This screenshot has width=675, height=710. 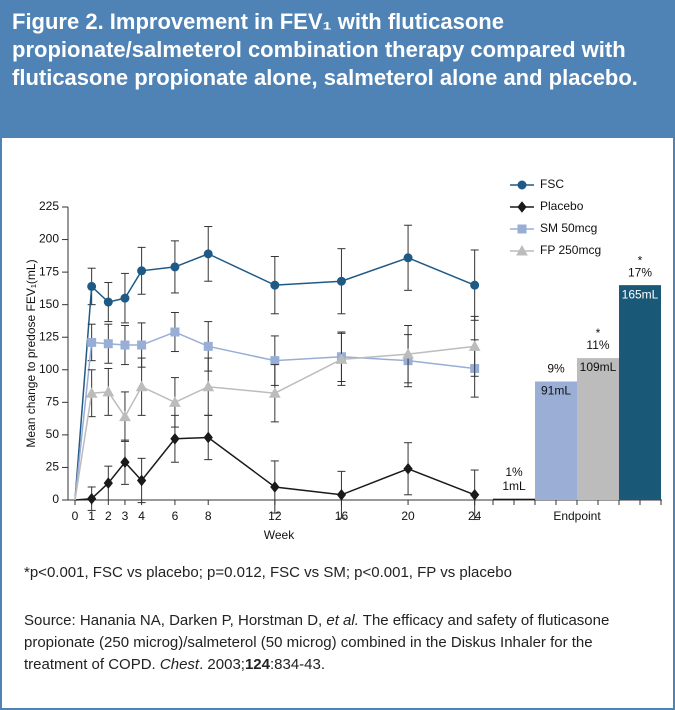 What do you see at coordinates (577, 516) in the screenshot?
I see `endpoint-label: Endpoint` at bounding box center [577, 516].